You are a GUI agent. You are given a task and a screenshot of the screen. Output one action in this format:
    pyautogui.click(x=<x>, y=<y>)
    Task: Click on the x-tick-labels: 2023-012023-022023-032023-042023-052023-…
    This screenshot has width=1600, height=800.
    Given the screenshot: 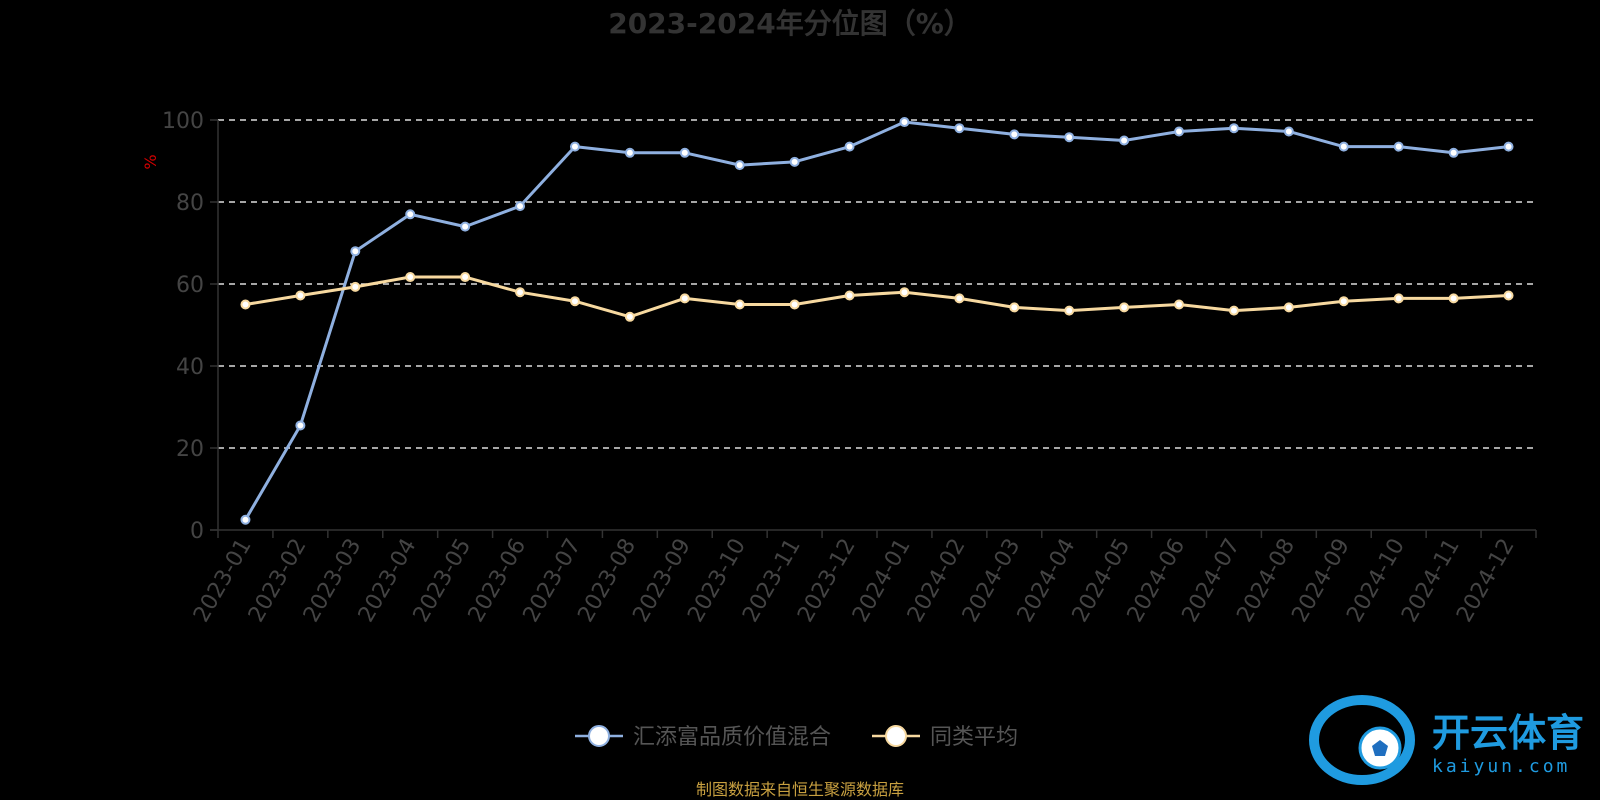 What is the action you would take?
    pyautogui.click(x=863, y=578)
    